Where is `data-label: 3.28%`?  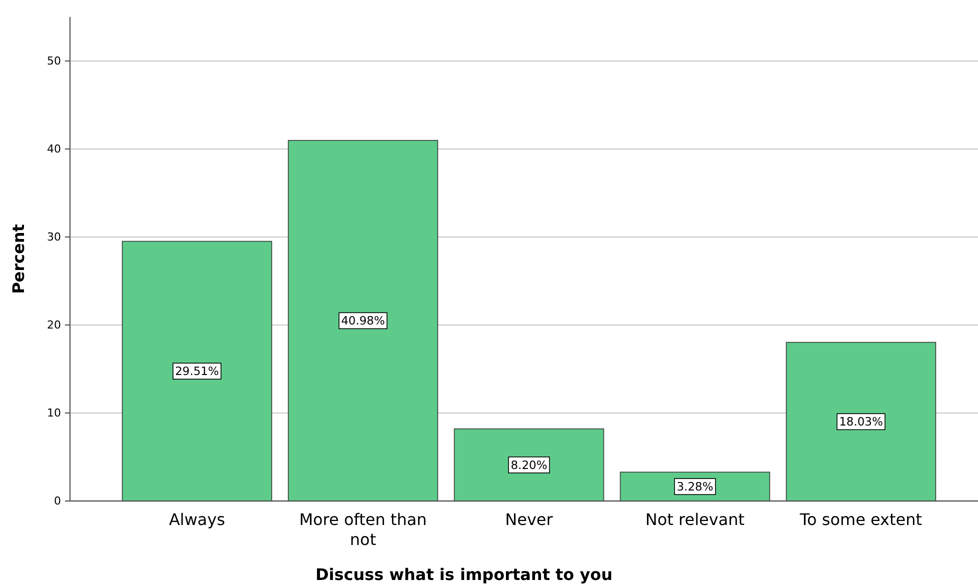
data-label: 3.28% is located at coordinates (695, 487).